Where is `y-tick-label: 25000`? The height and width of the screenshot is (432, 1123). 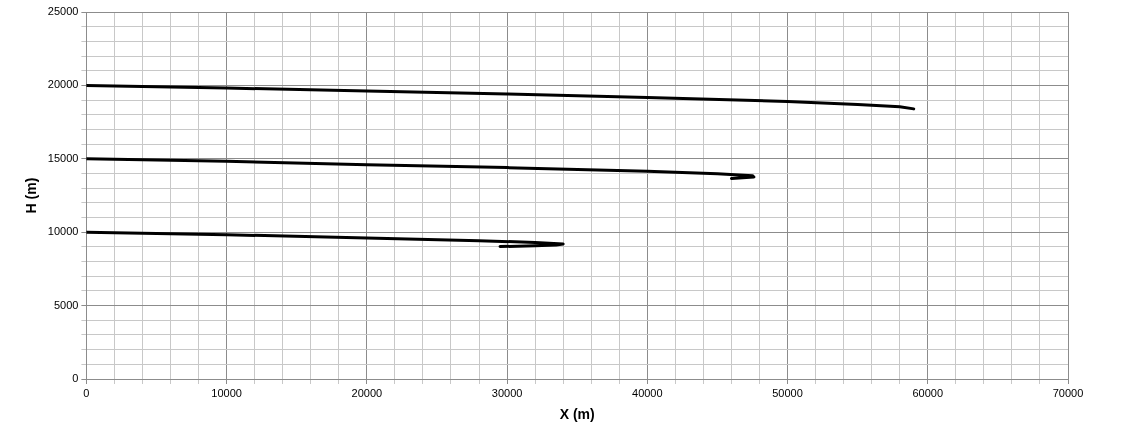
y-tick-label: 25000 is located at coordinates (63, 11).